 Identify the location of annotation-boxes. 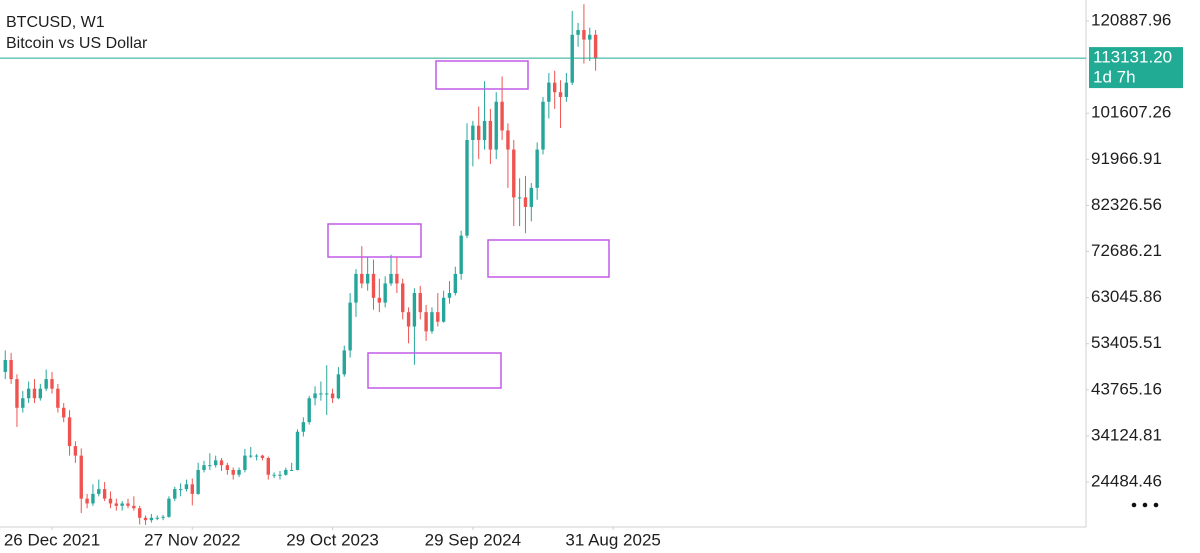
(468, 224).